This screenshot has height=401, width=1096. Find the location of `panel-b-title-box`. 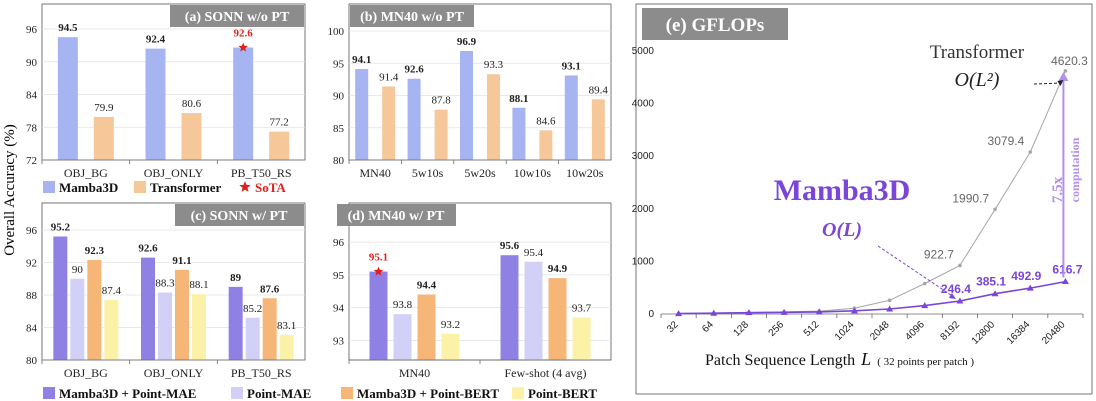

panel-b-title-box is located at coordinates (412, 16).